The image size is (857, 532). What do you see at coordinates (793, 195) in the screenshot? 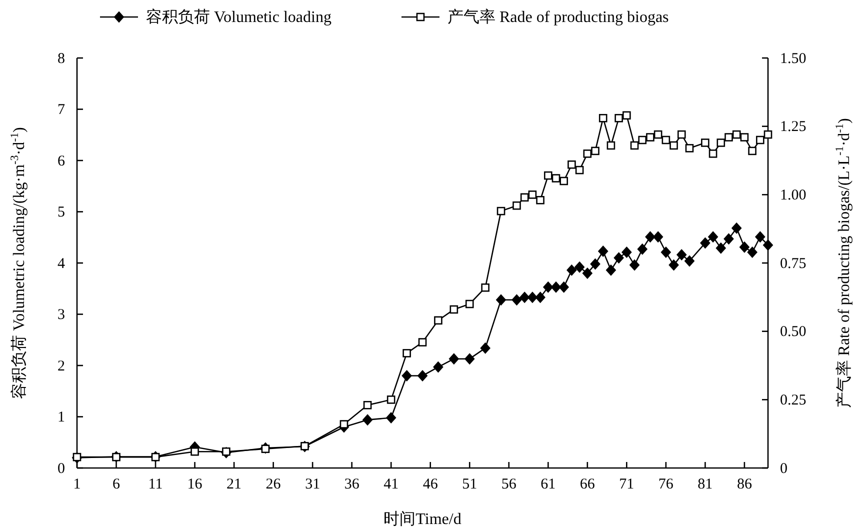
I see `y2-tick-label: 1.00` at bounding box center [793, 195].